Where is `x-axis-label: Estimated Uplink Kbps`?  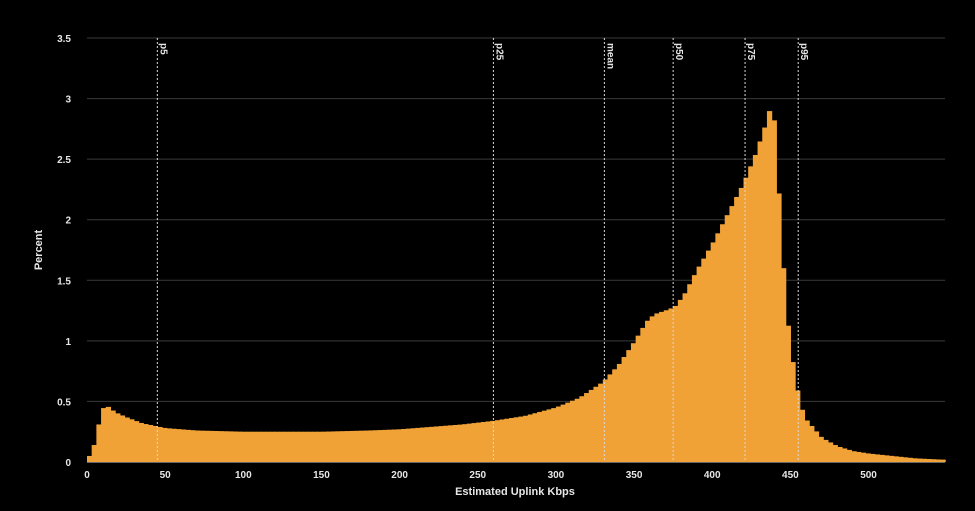 x-axis-label: Estimated Uplink Kbps is located at coordinates (515, 492).